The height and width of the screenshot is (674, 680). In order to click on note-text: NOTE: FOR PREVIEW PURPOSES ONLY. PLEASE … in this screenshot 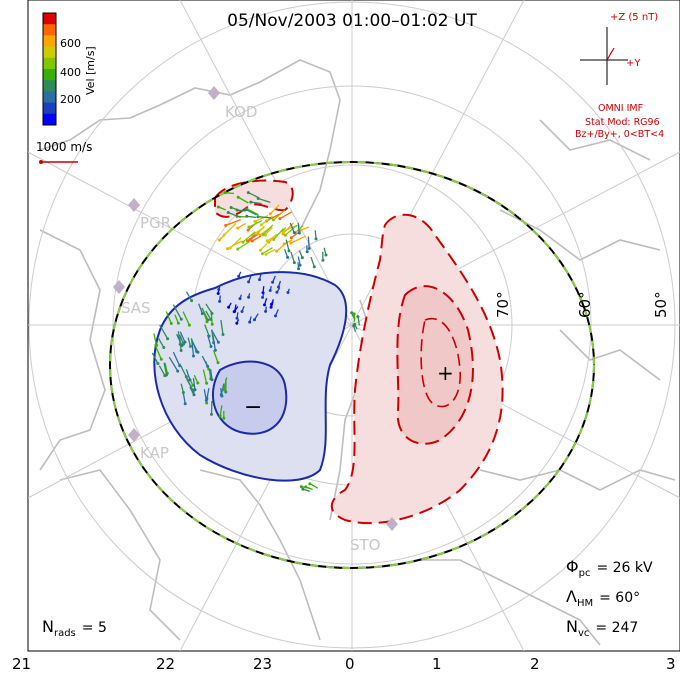, I will do `click(10, 391)`.